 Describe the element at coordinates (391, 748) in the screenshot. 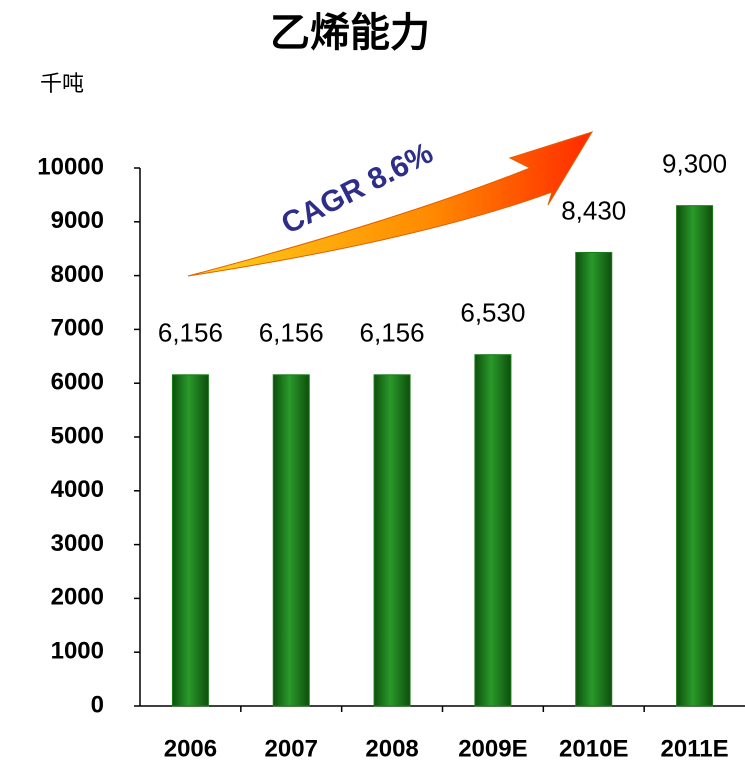

I see `x-tick-label: 2008` at that location.